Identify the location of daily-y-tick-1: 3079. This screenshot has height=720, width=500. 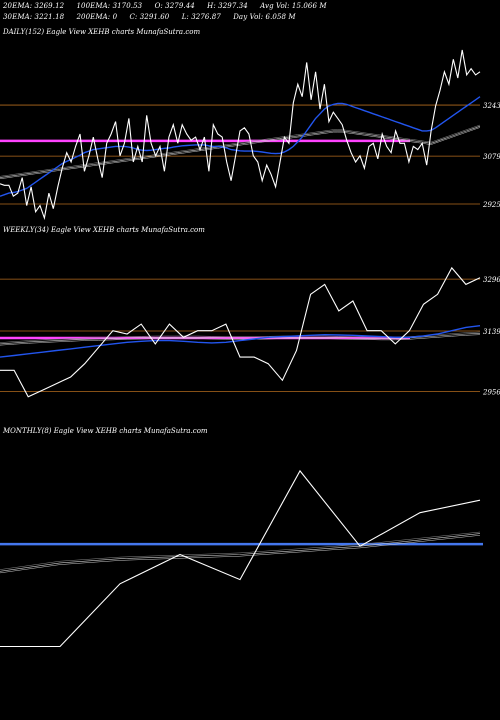
(491, 157).